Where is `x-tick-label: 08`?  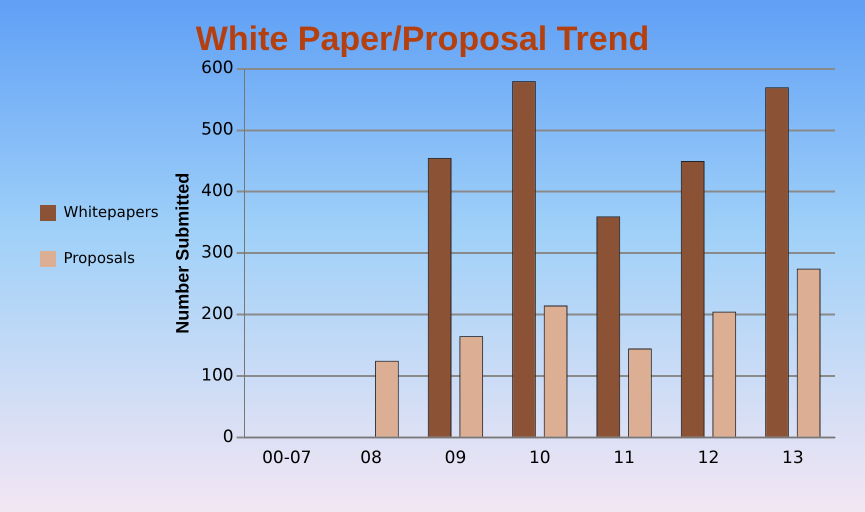 x-tick-label: 08 is located at coordinates (371, 458).